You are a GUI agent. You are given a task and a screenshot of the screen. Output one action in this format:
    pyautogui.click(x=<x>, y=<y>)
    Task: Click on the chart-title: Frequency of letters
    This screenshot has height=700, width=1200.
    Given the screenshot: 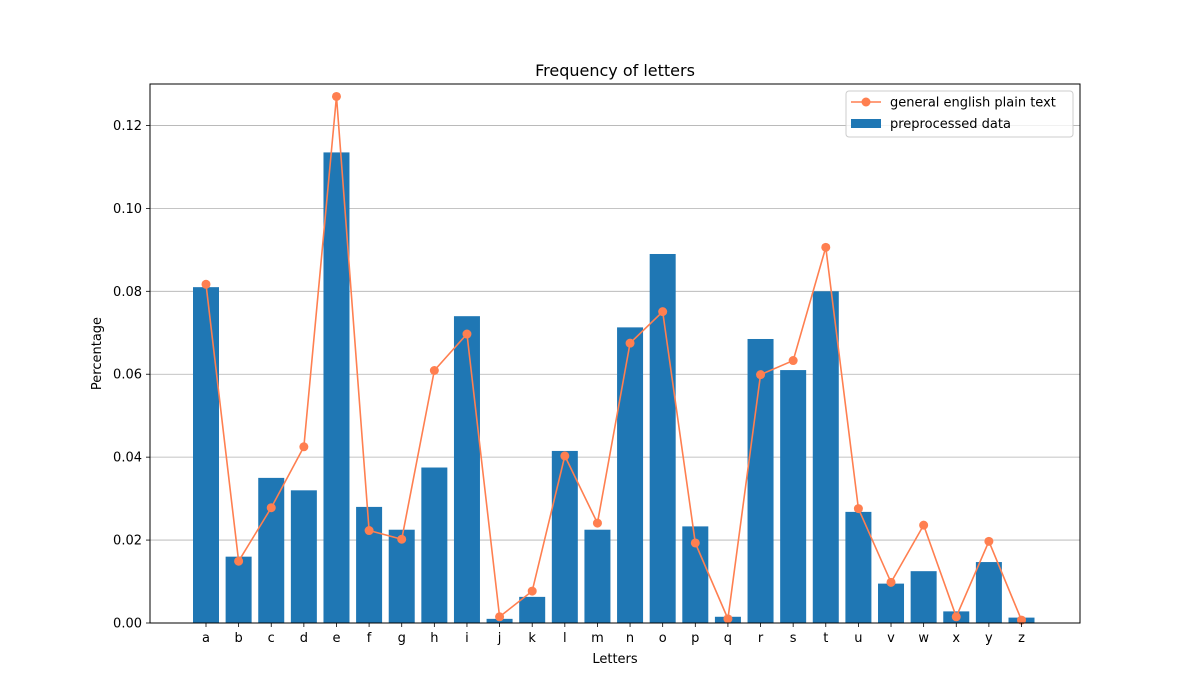 What is the action you would take?
    pyautogui.click(x=615, y=70)
    